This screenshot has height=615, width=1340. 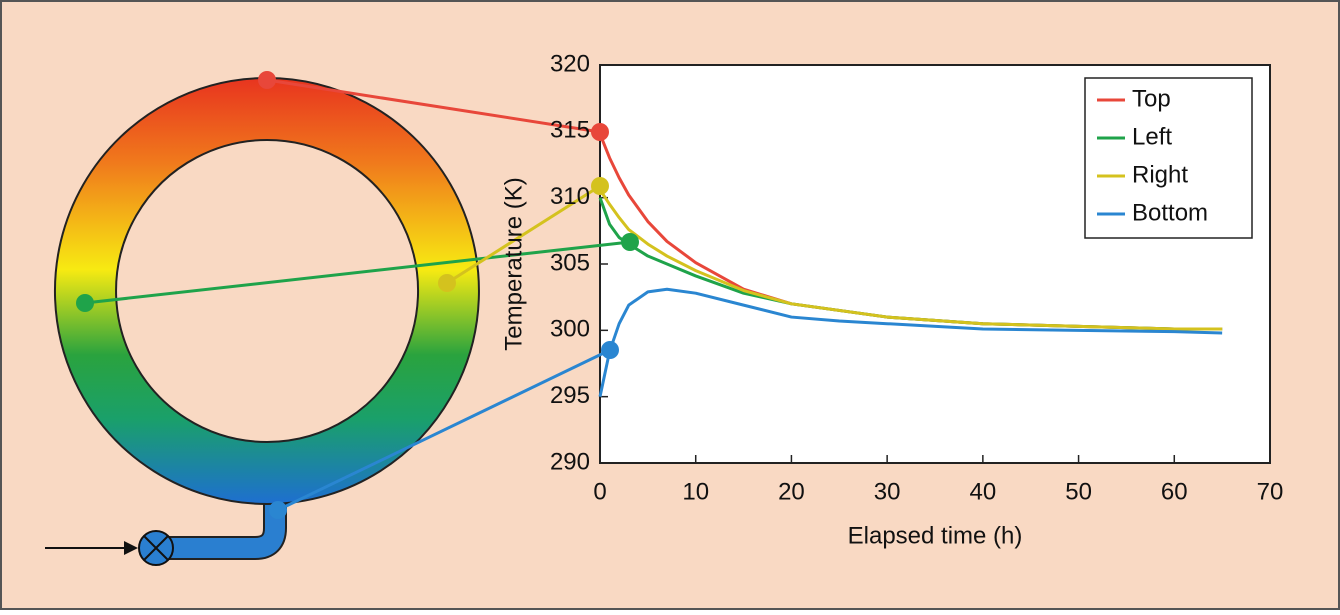 I want to click on y-tick-label: 320, so click(x=570, y=63).